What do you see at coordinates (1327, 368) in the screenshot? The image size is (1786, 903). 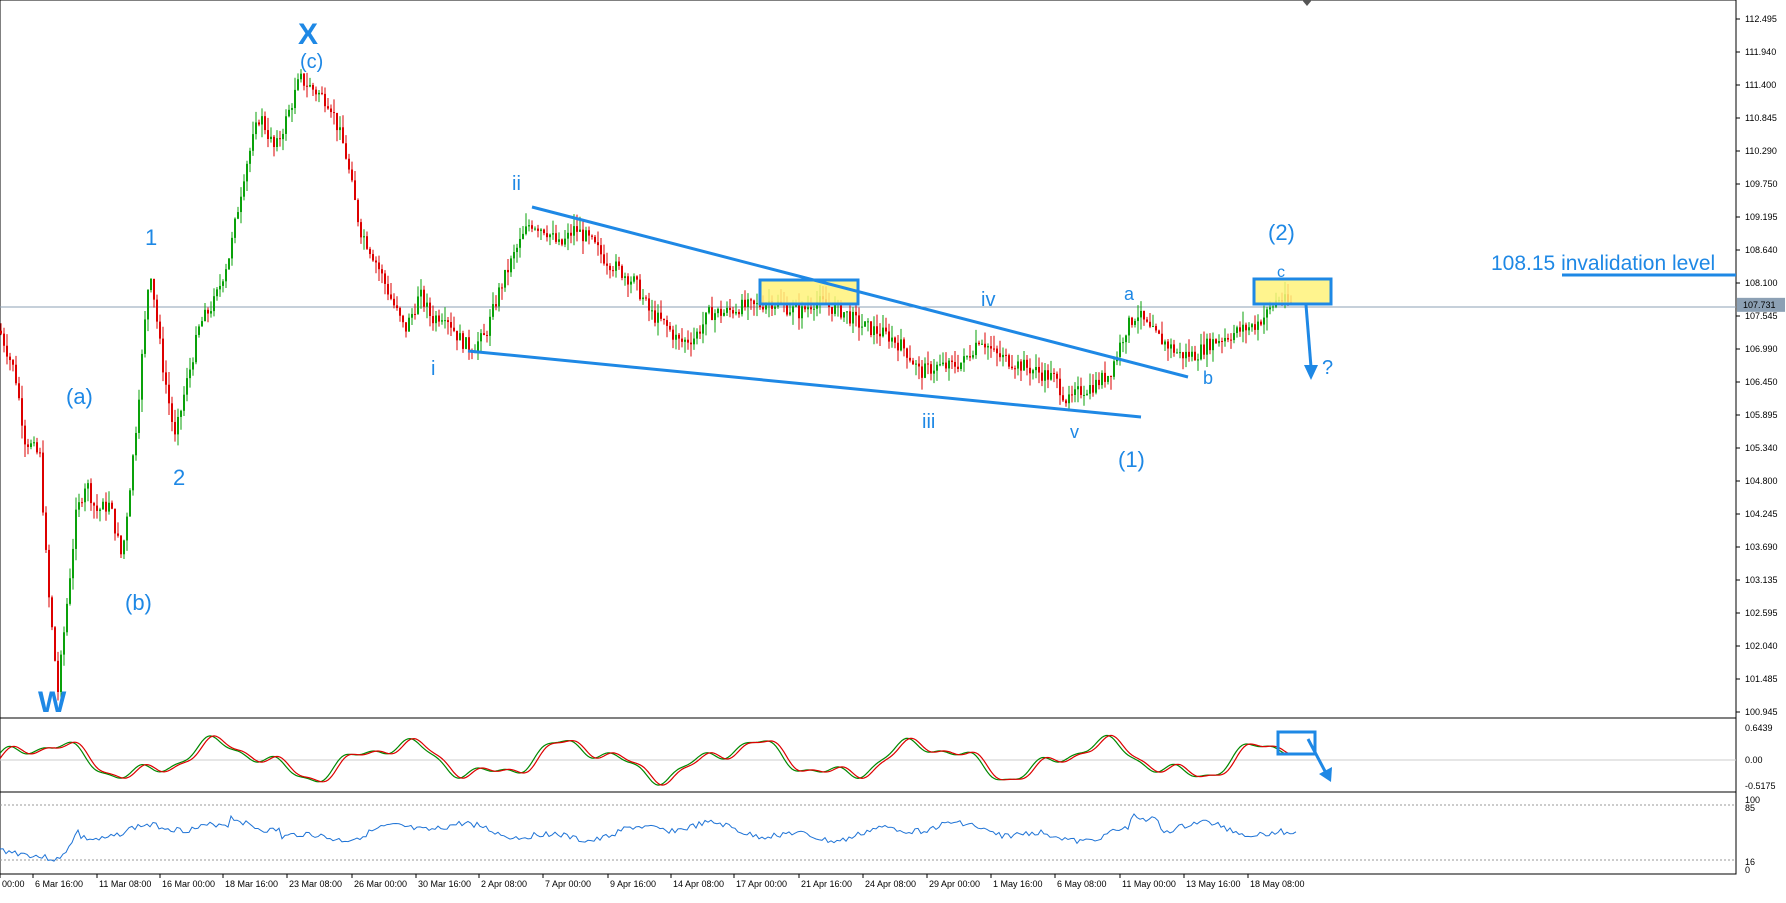 I see `projection-question-mark: ?` at bounding box center [1327, 368].